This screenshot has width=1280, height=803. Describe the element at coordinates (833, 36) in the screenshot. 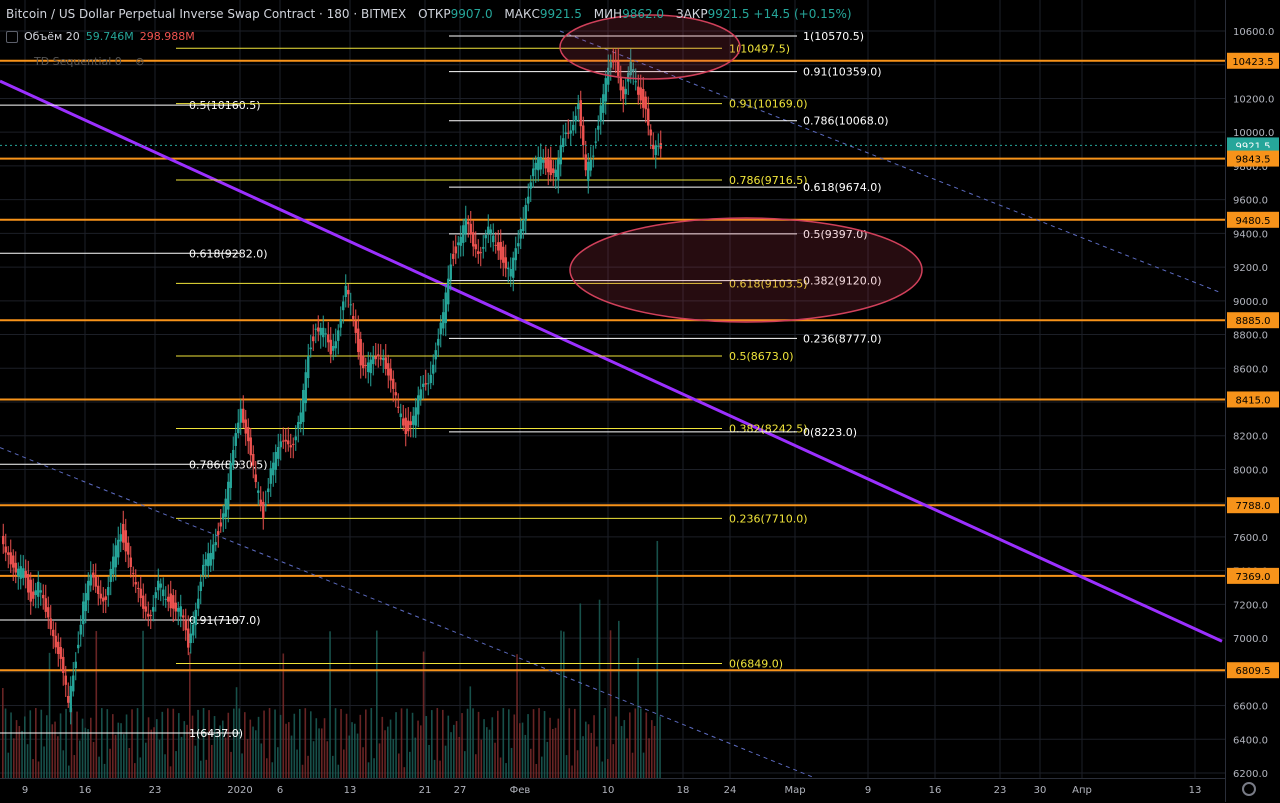

I see `fib-label-right: 1(10570.5)` at that location.